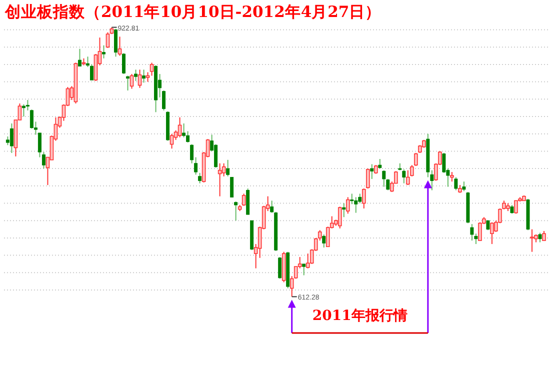 Image resolution: width=558 pixels, height=369 pixels. I want to click on text: 2011年报行情, so click(360, 316).